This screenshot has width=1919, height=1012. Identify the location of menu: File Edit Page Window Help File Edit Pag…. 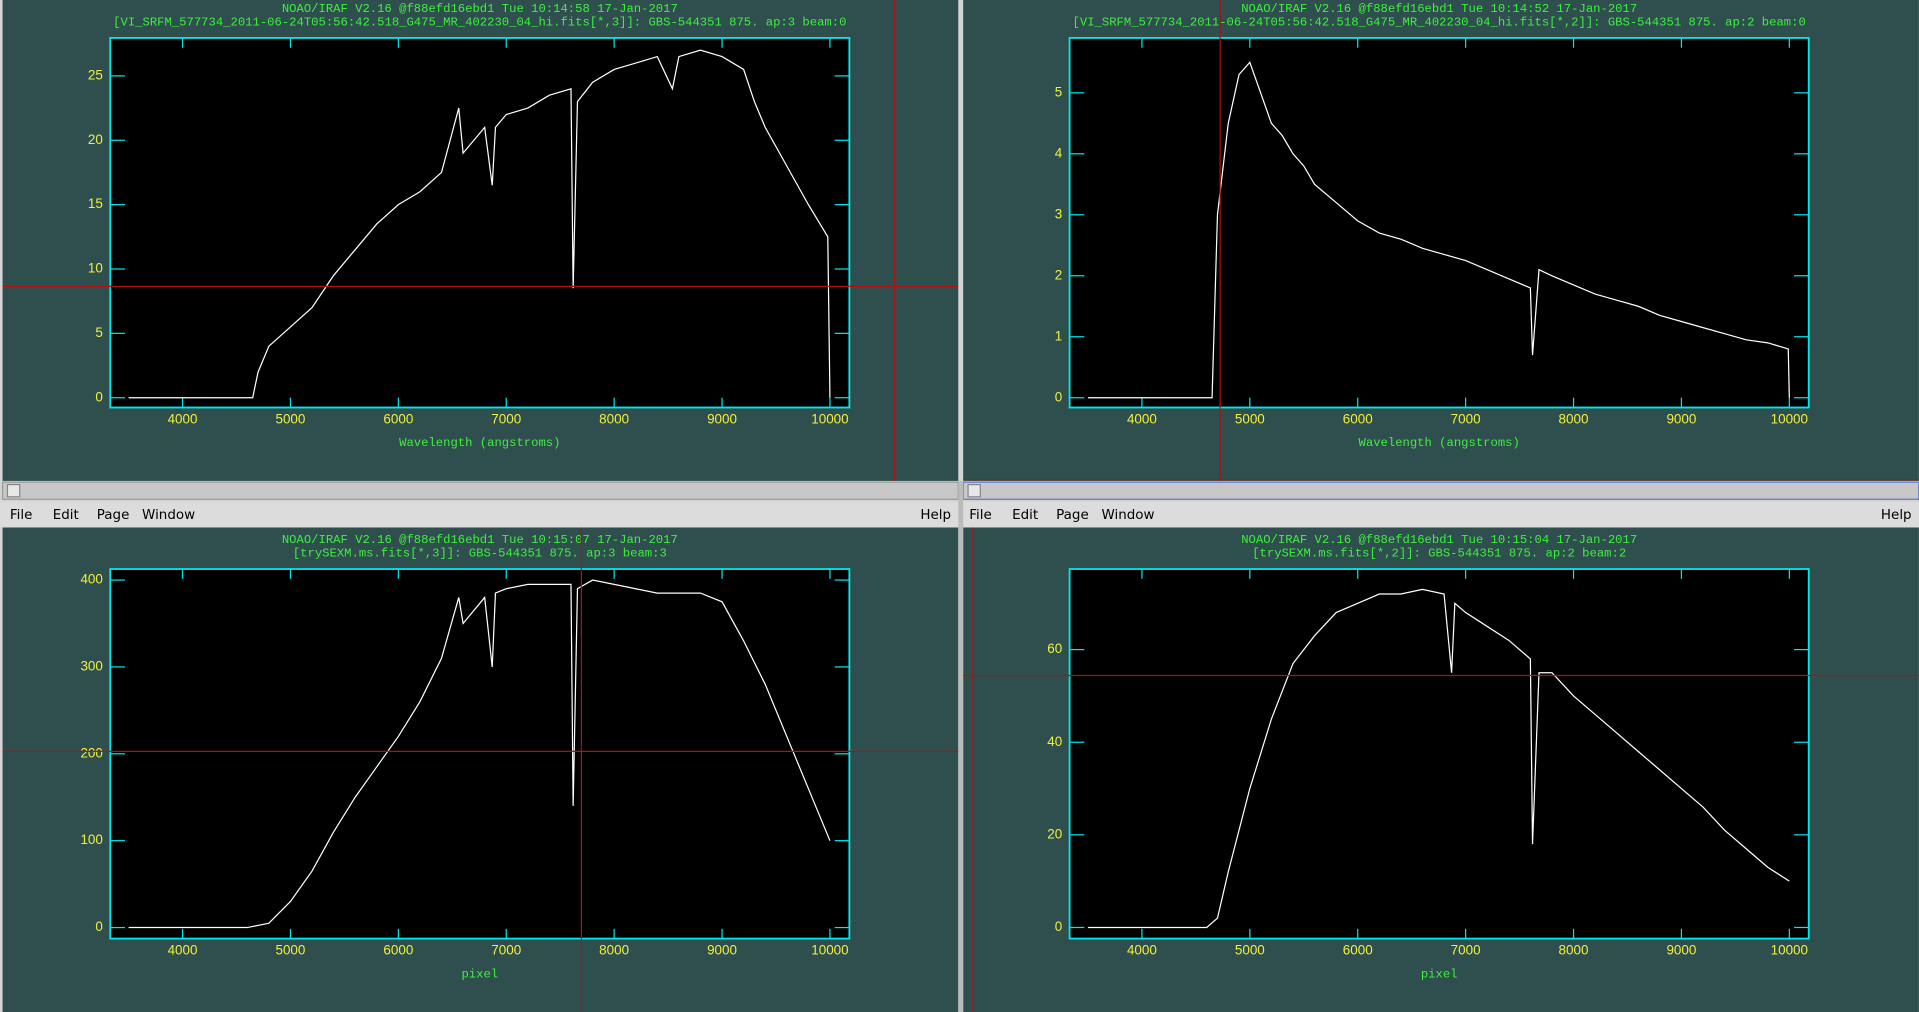
(961, 515).